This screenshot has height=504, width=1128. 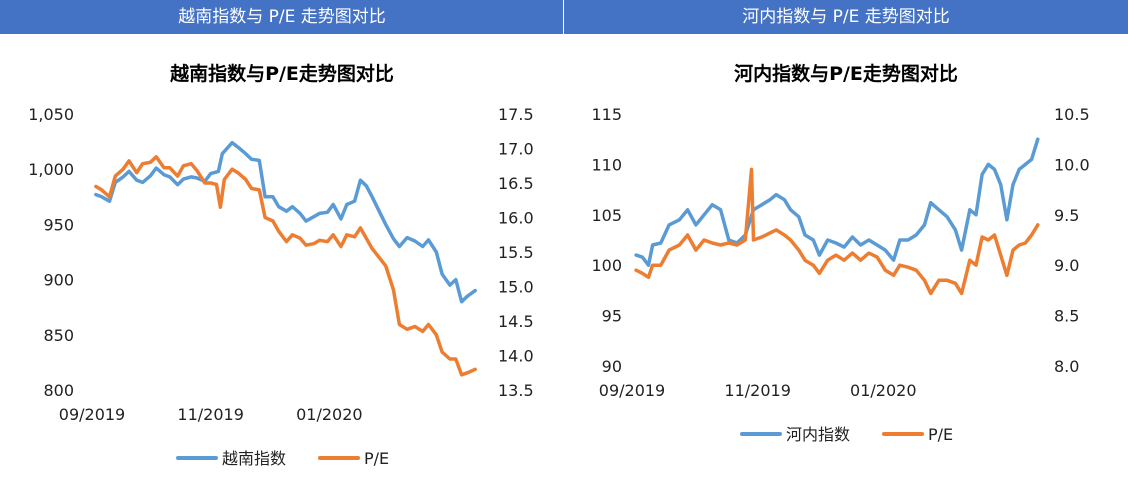 I want to click on y-right-tick-label: 8.5, so click(x=1066, y=316).